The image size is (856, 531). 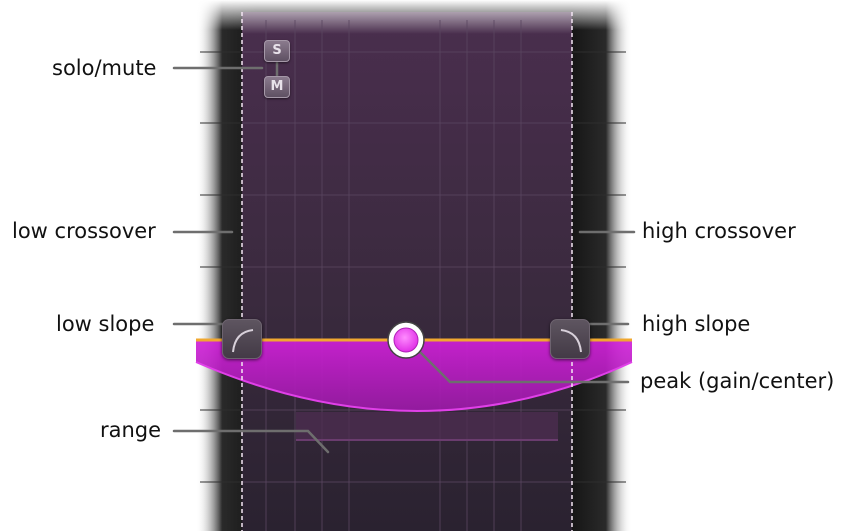 I want to click on high-slope-handle, so click(x=570, y=339).